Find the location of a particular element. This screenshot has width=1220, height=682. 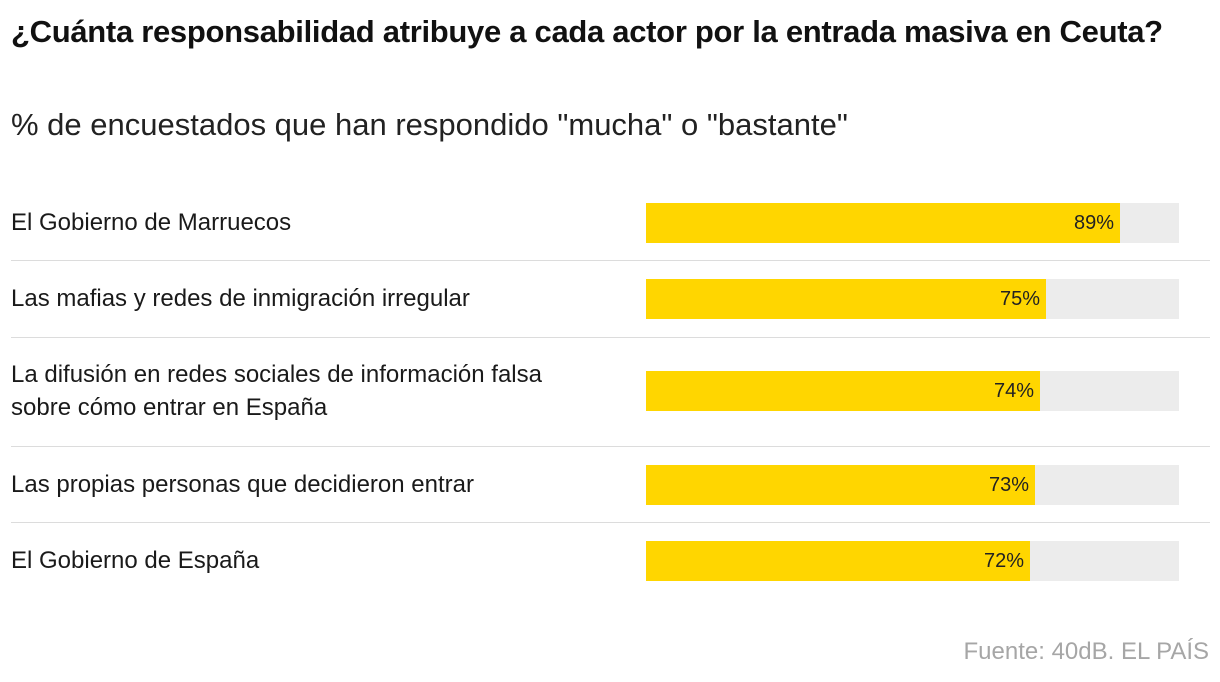

bar-value-label: 72% is located at coordinates (1003, 561).